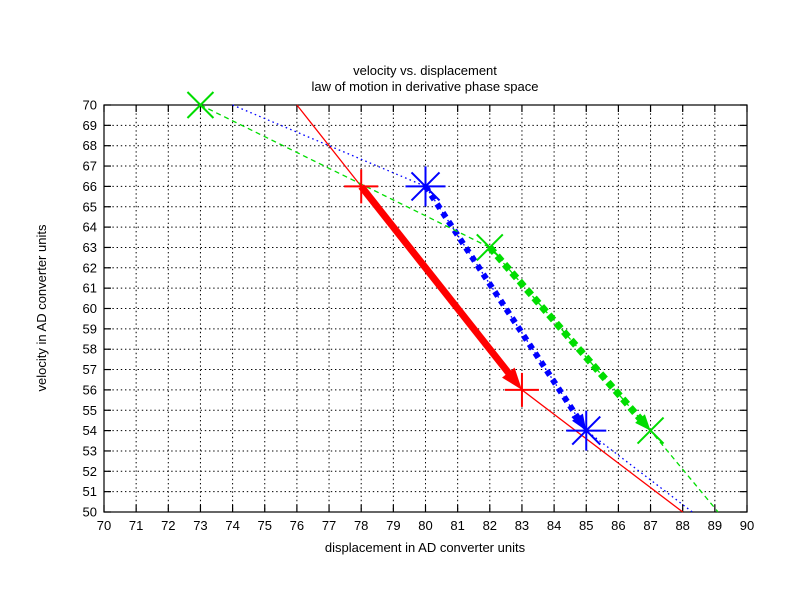  Describe the element at coordinates (90, 105) in the screenshot. I see `y-tick-label: 70` at that location.